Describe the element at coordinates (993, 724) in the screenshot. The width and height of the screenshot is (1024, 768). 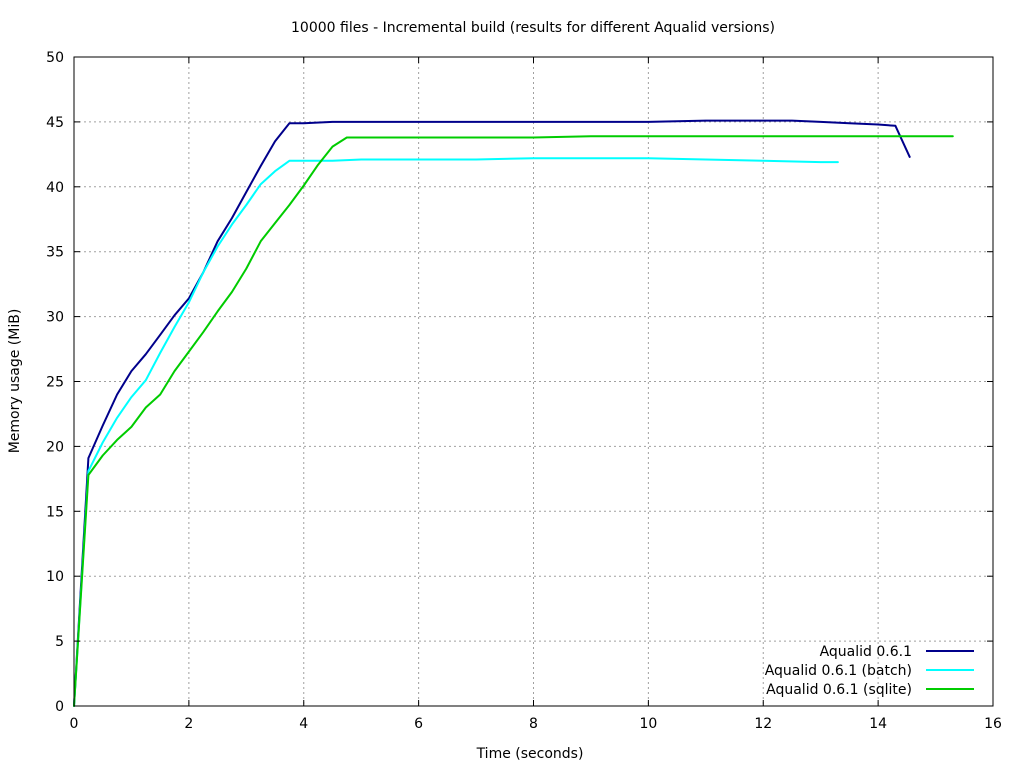
I see `x-tick-label: 16` at that location.